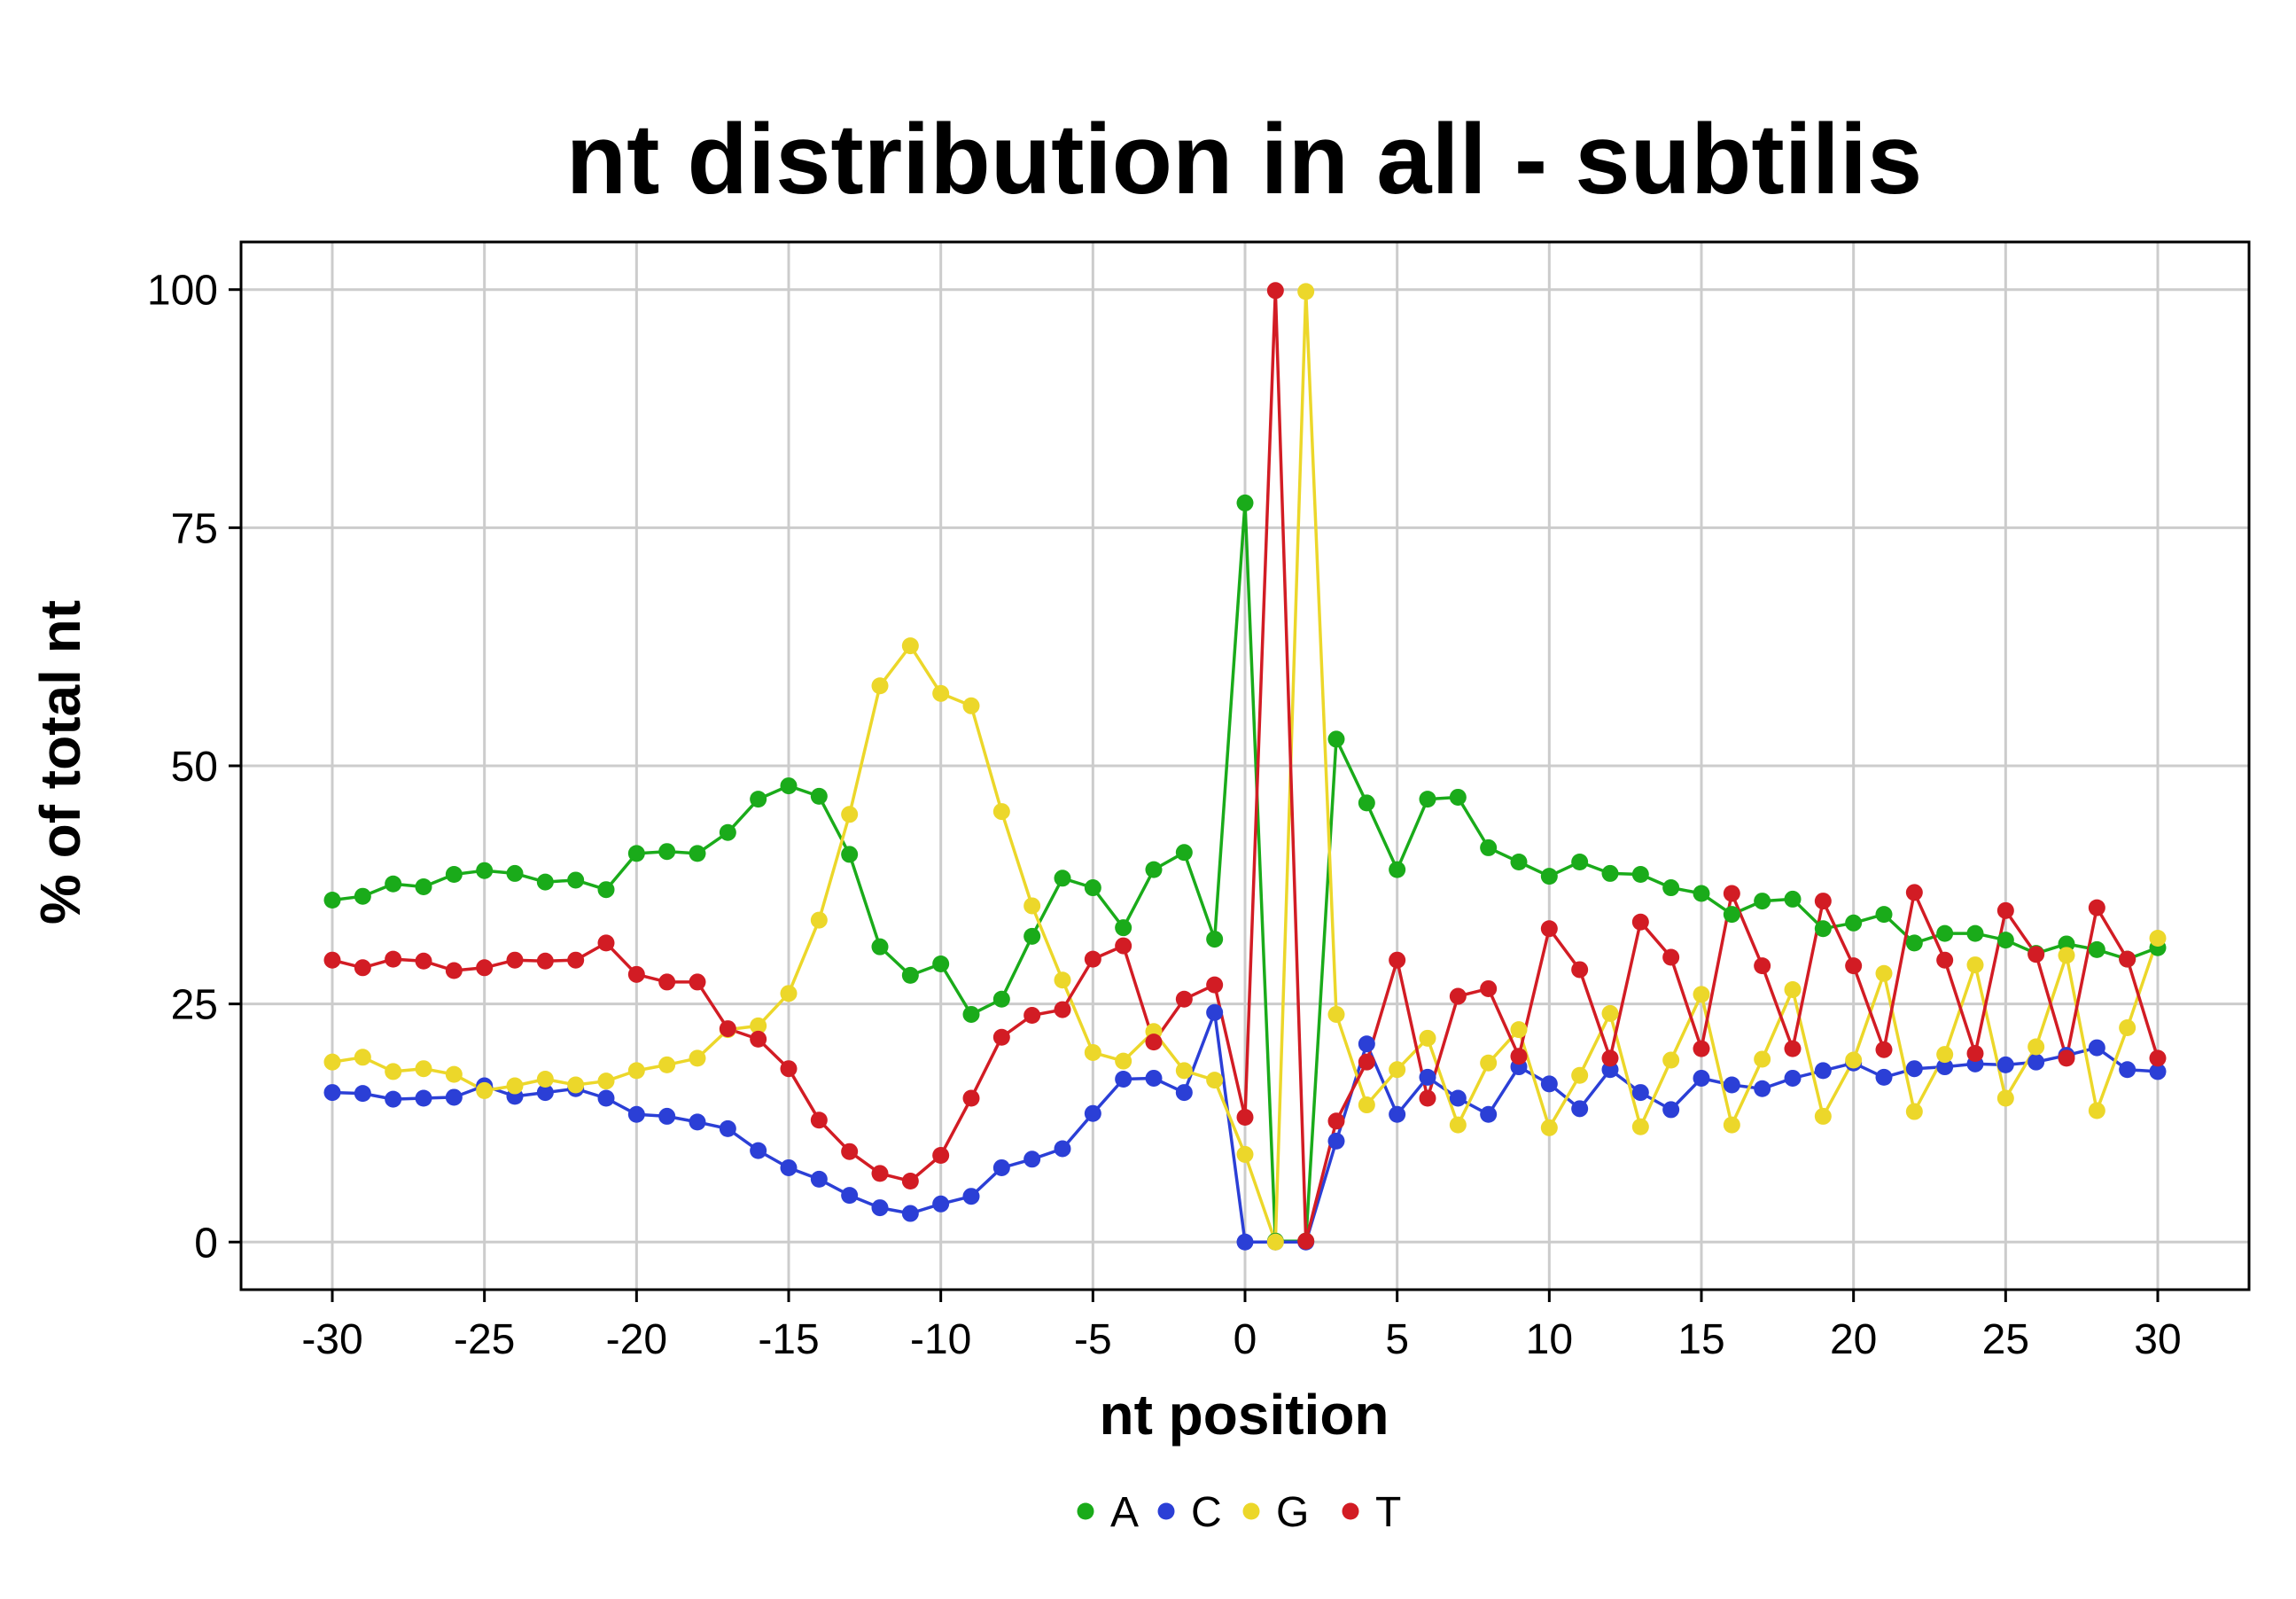 The image size is (2296, 1599). I want to click on y-tick-label: 75, so click(194, 528).